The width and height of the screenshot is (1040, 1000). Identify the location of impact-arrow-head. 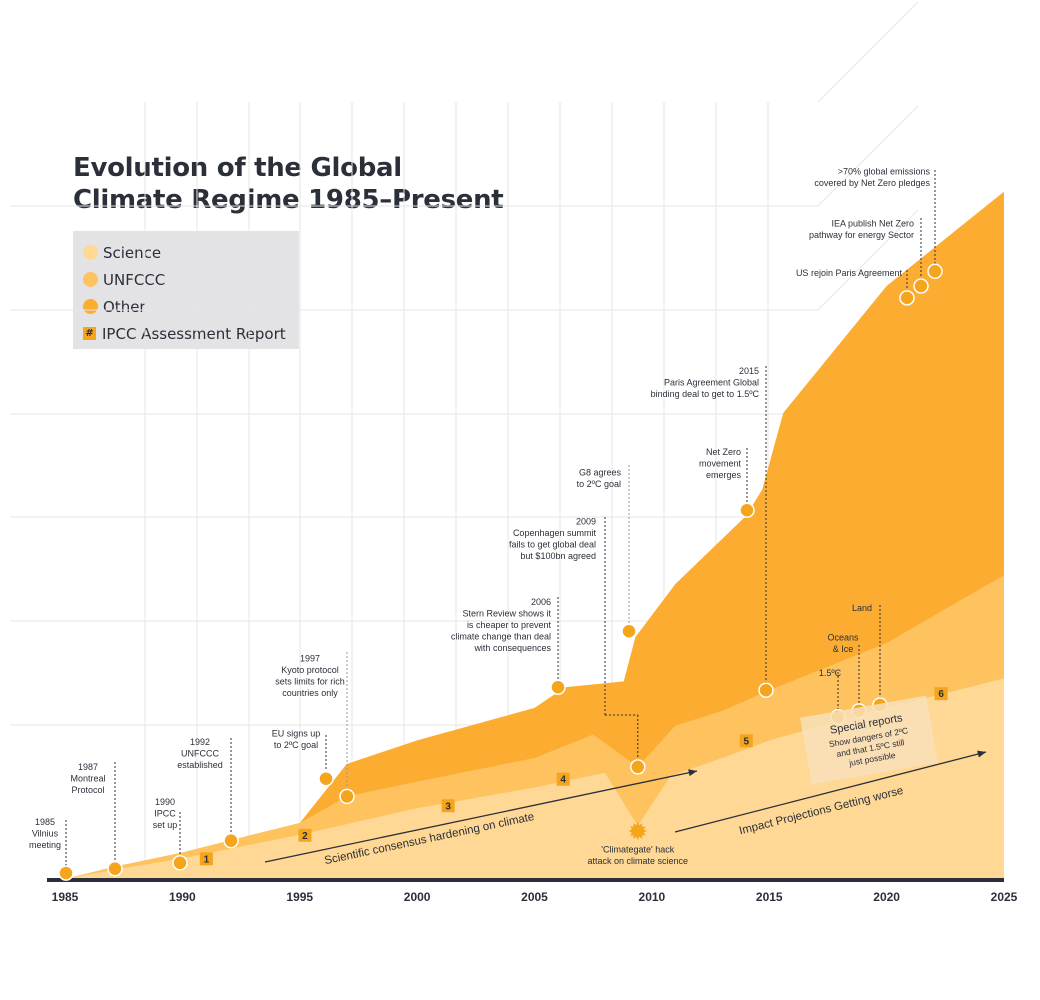
(981, 754).